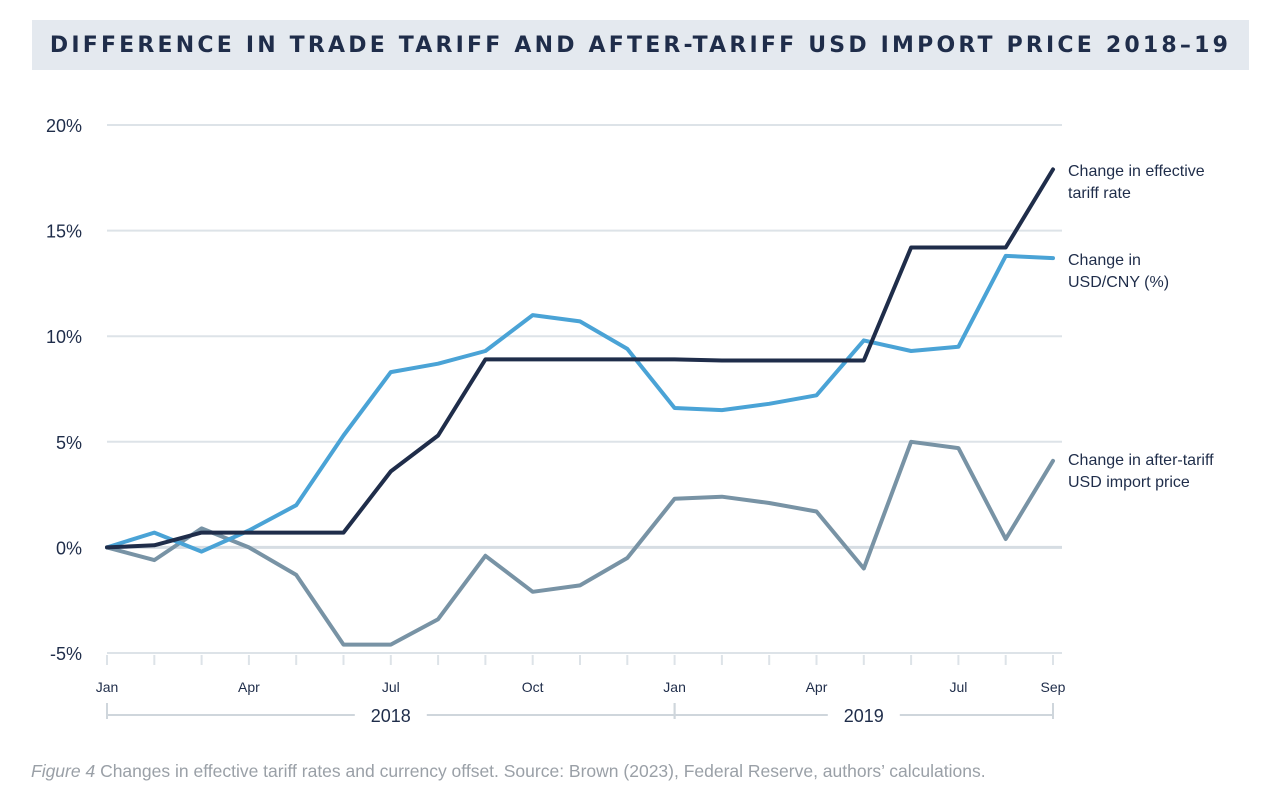 This screenshot has height=802, width=1280. What do you see at coordinates (1136, 171) in the screenshot?
I see `series-label-line: Change in effective` at bounding box center [1136, 171].